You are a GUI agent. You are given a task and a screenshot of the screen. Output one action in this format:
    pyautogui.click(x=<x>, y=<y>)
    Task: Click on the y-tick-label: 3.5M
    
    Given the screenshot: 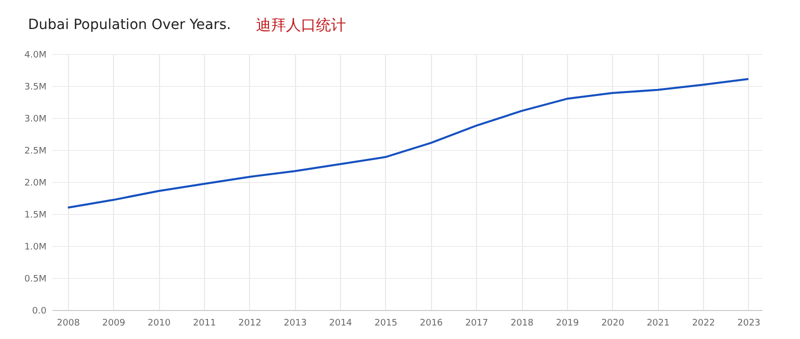 What is the action you would take?
    pyautogui.click(x=35, y=87)
    